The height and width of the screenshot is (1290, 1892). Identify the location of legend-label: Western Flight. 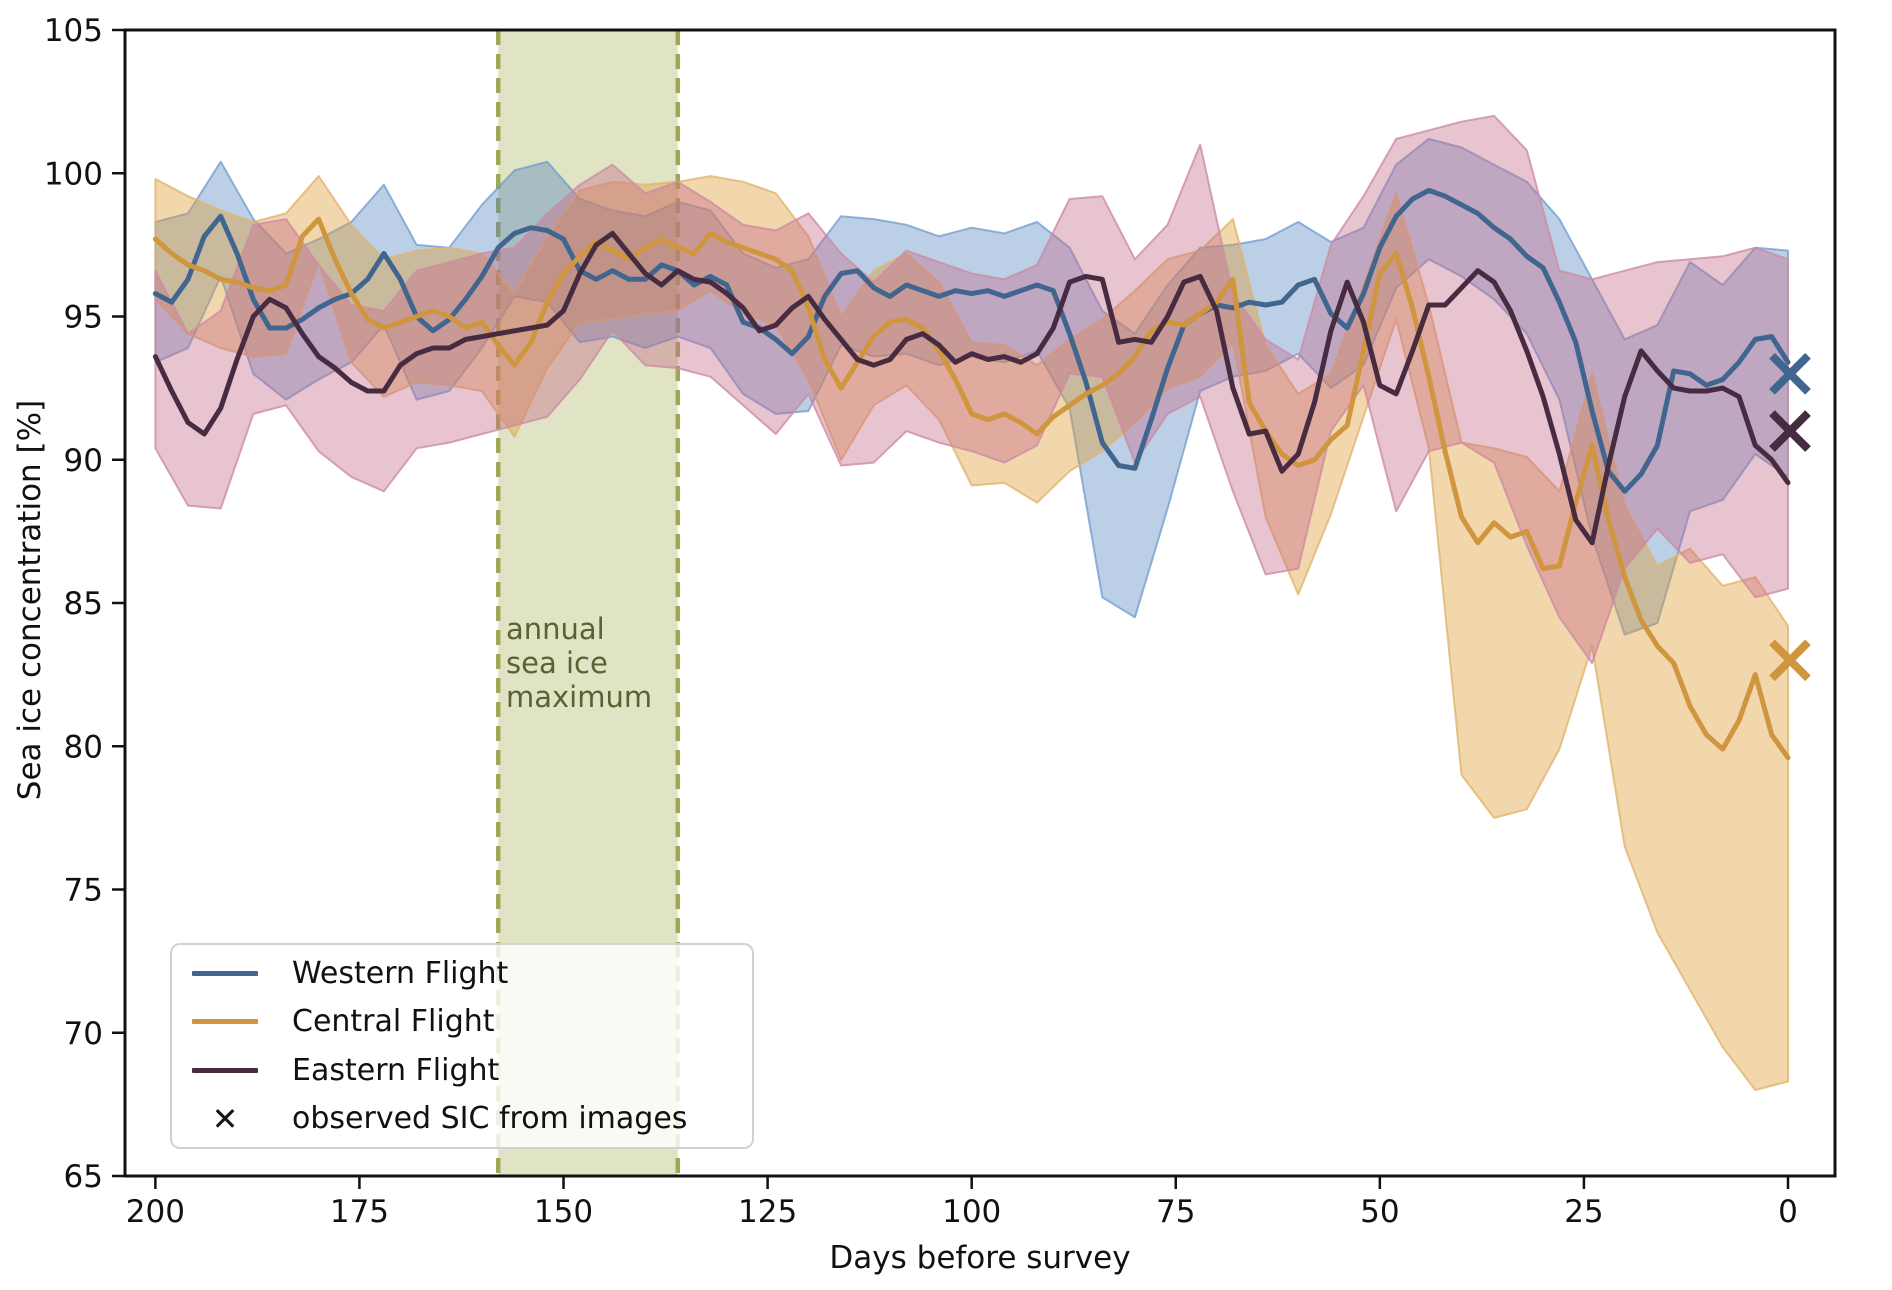
(400, 973).